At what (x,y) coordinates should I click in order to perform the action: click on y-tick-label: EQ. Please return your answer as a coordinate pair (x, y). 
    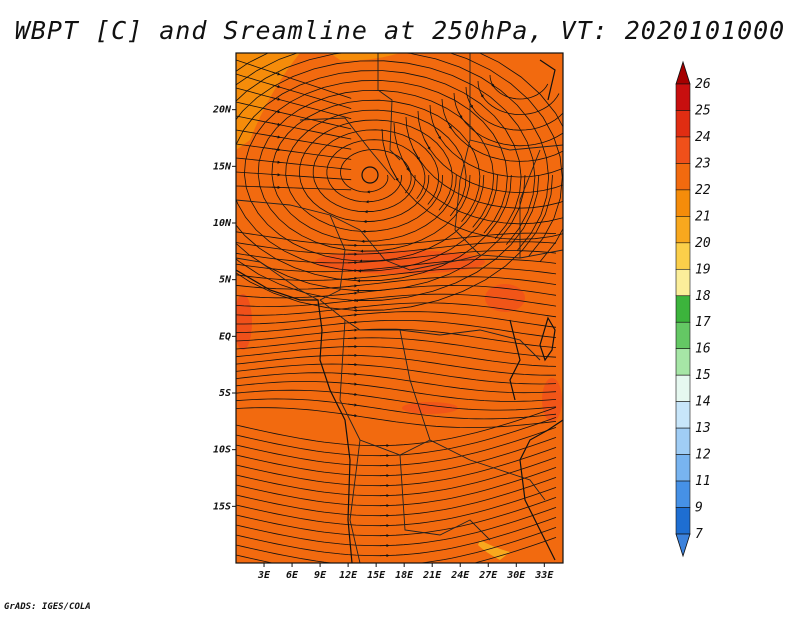
    Looking at the image, I should click on (225, 336).